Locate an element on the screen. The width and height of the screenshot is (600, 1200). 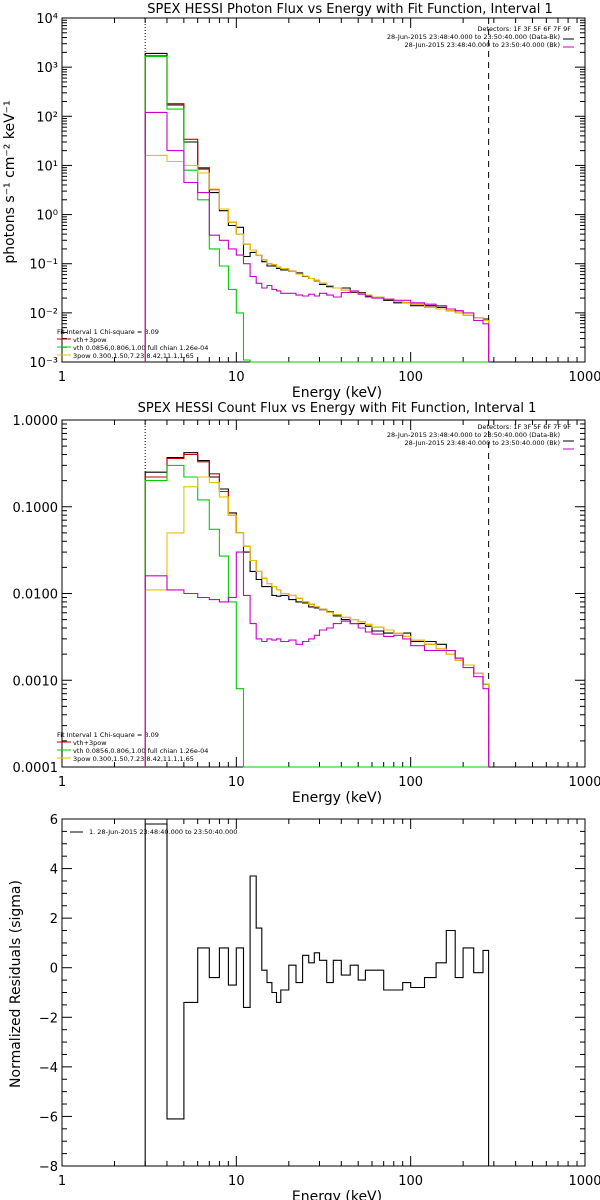
panel1-ytick-label: 10² is located at coordinates (47, 117).